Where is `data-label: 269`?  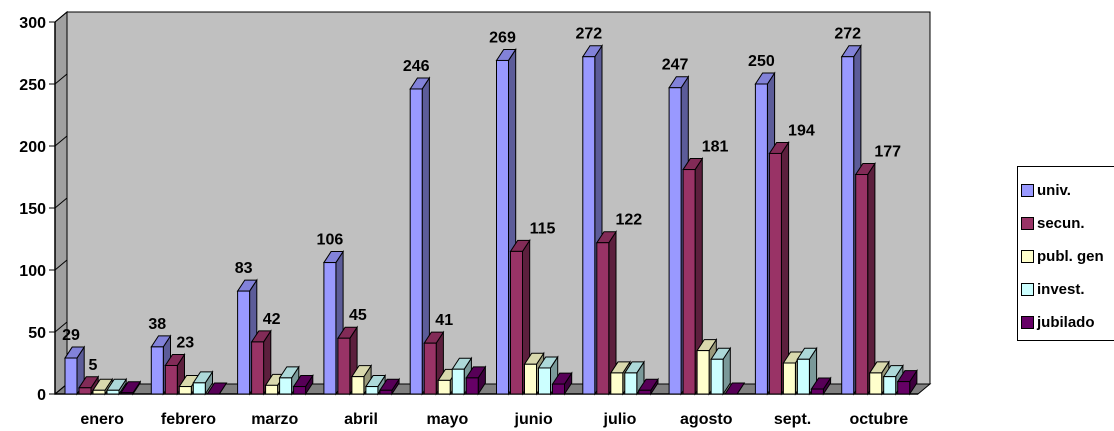 data-label: 269 is located at coordinates (502, 37).